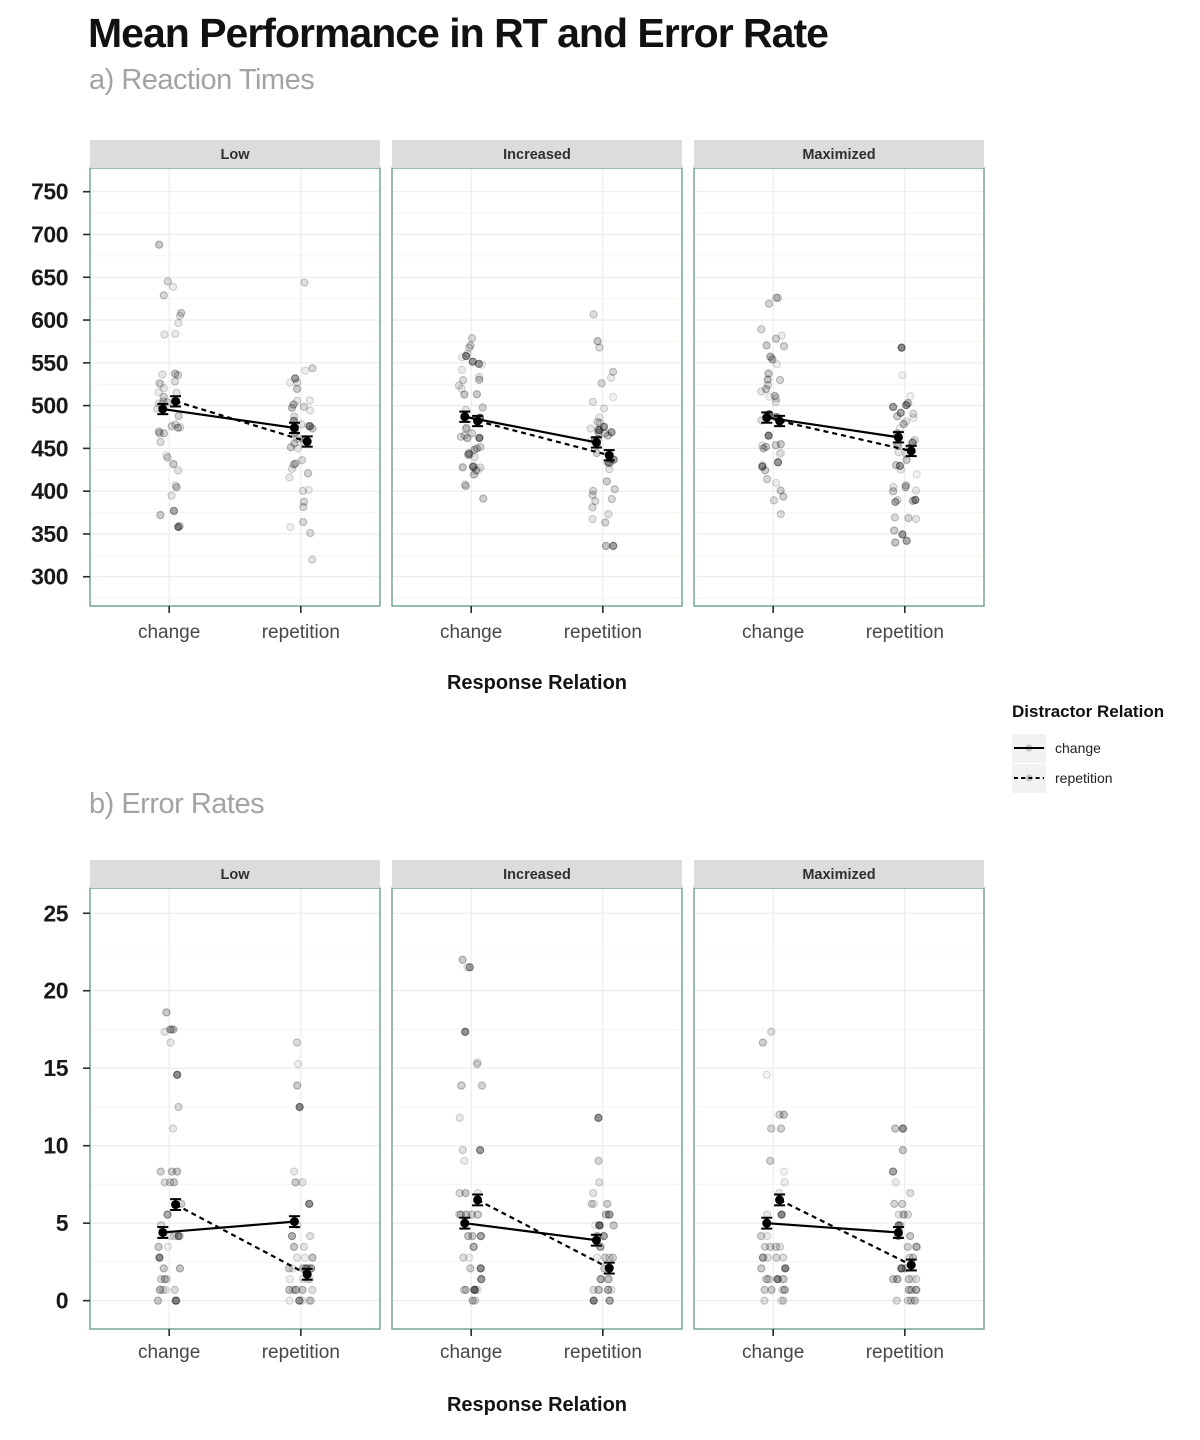 The height and width of the screenshot is (1440, 1200). What do you see at coordinates (1029, 748) in the screenshot?
I see `solid-line-key-icon` at bounding box center [1029, 748].